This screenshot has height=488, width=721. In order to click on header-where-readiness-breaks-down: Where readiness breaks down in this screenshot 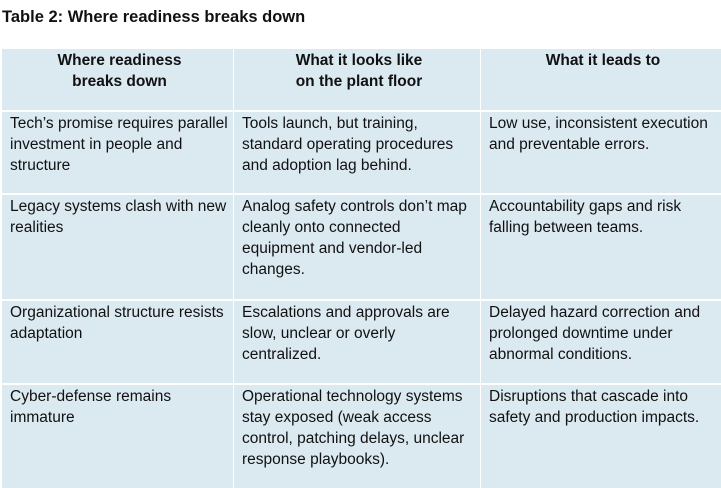, I will do `click(118, 79)`.